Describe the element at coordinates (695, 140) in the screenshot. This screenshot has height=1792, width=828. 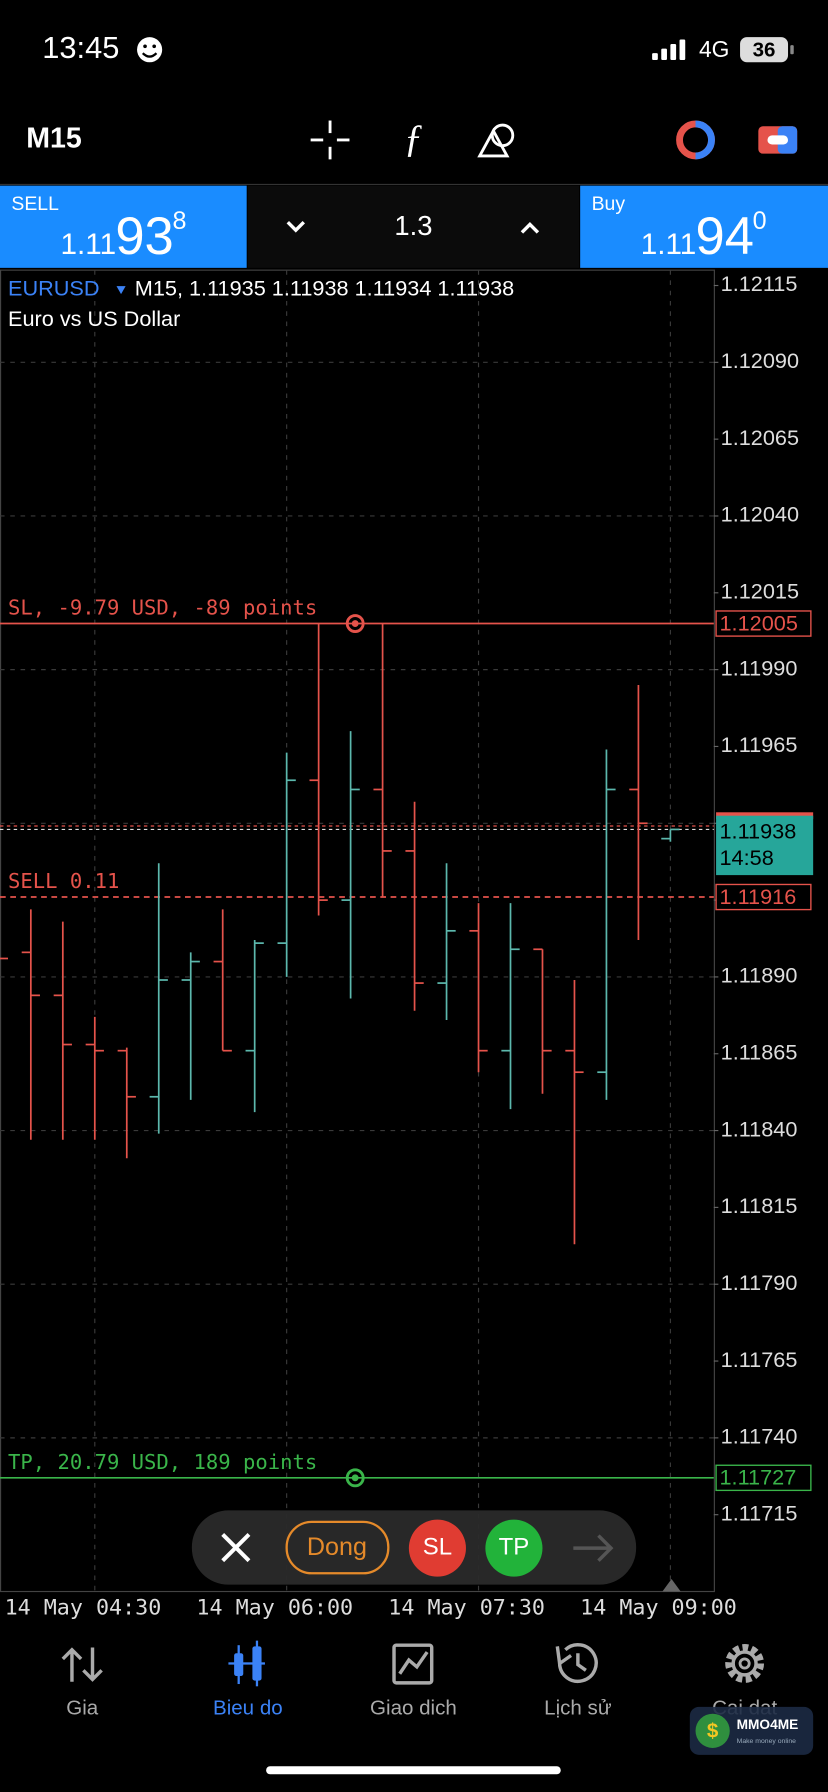
I see `timer-icon` at that location.